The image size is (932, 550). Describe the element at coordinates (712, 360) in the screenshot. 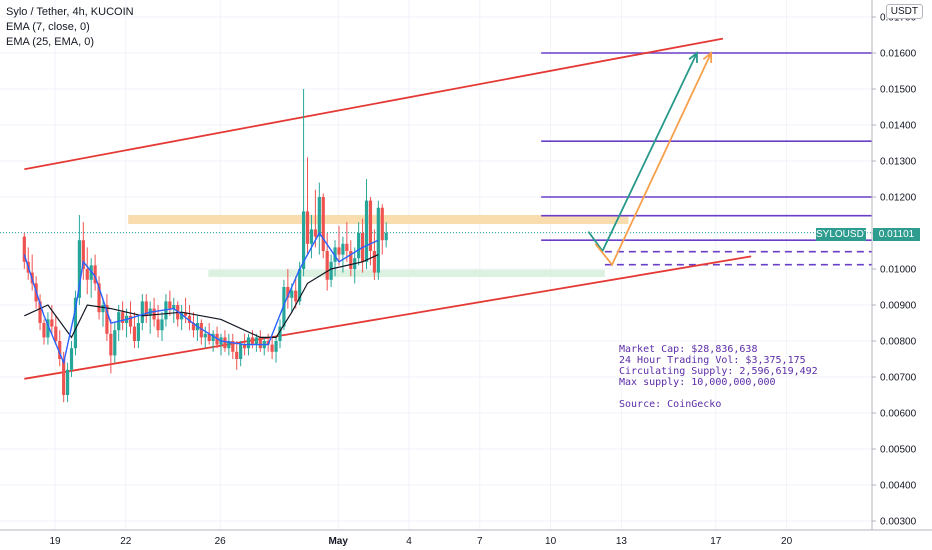

I see `volume-text: 24 Hour Trading Vol: $3,375,175` at that location.